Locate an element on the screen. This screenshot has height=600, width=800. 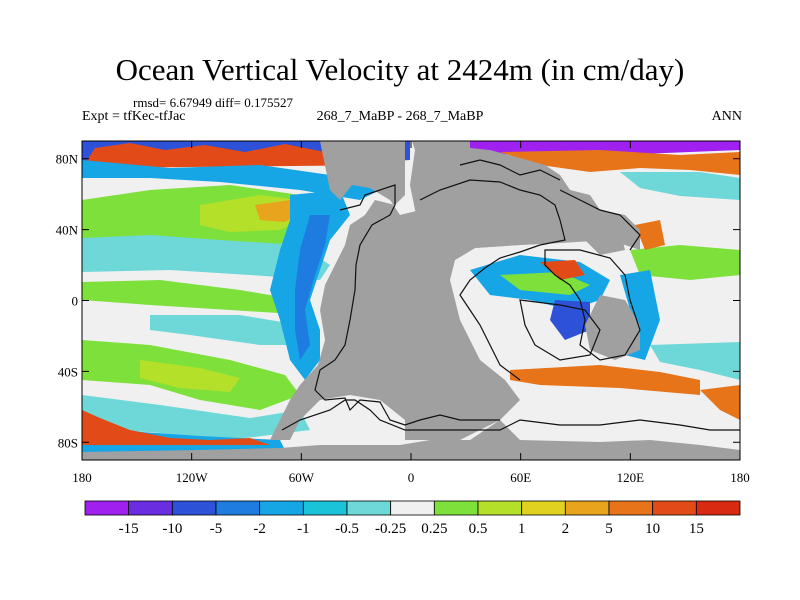
field-east-boundary-green is located at coordinates (685, 262).